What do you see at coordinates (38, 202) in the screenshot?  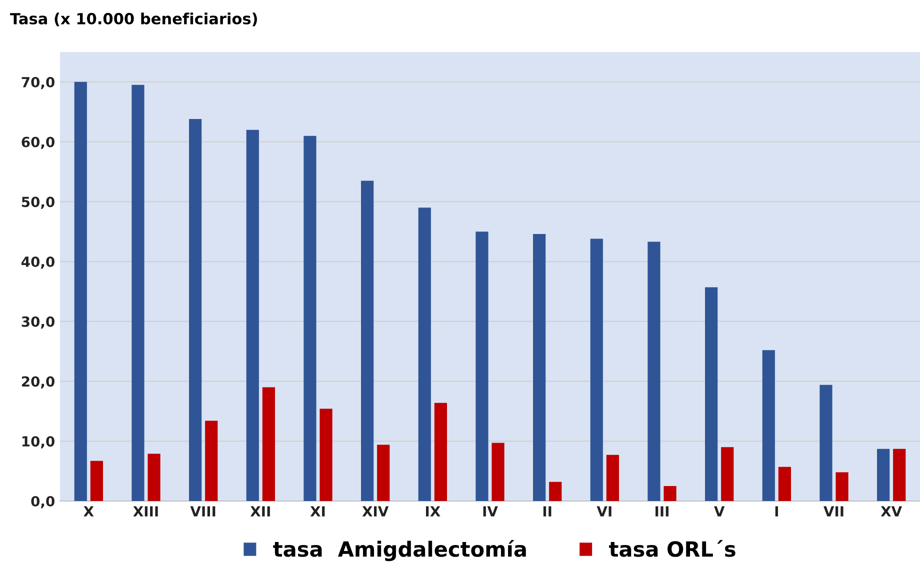 I see `y-tick-label: 50,0` at bounding box center [38, 202].